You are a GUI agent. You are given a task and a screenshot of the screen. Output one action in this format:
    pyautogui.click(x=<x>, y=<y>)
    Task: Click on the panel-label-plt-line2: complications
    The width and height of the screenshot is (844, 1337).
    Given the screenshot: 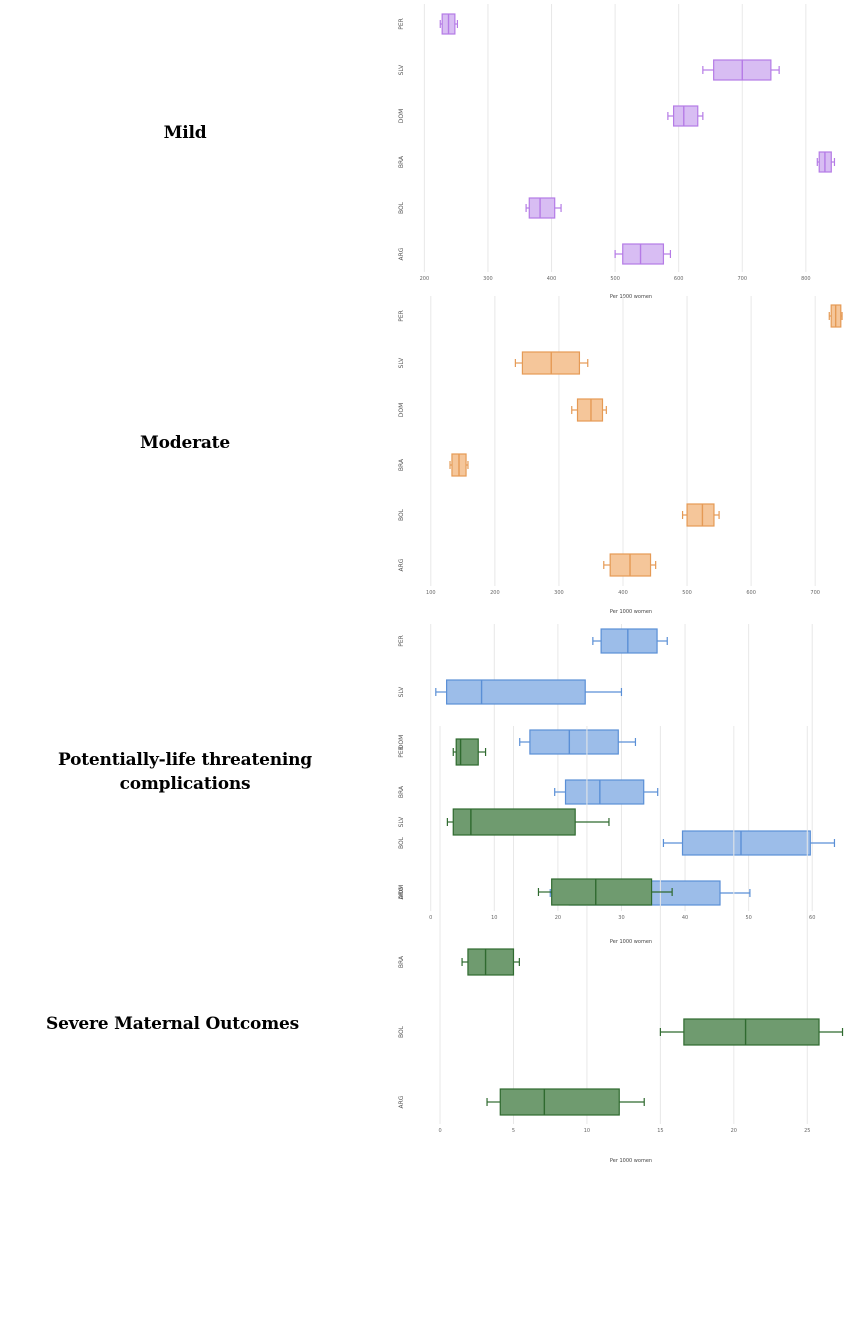 What is the action you would take?
    pyautogui.click(x=185, y=784)
    